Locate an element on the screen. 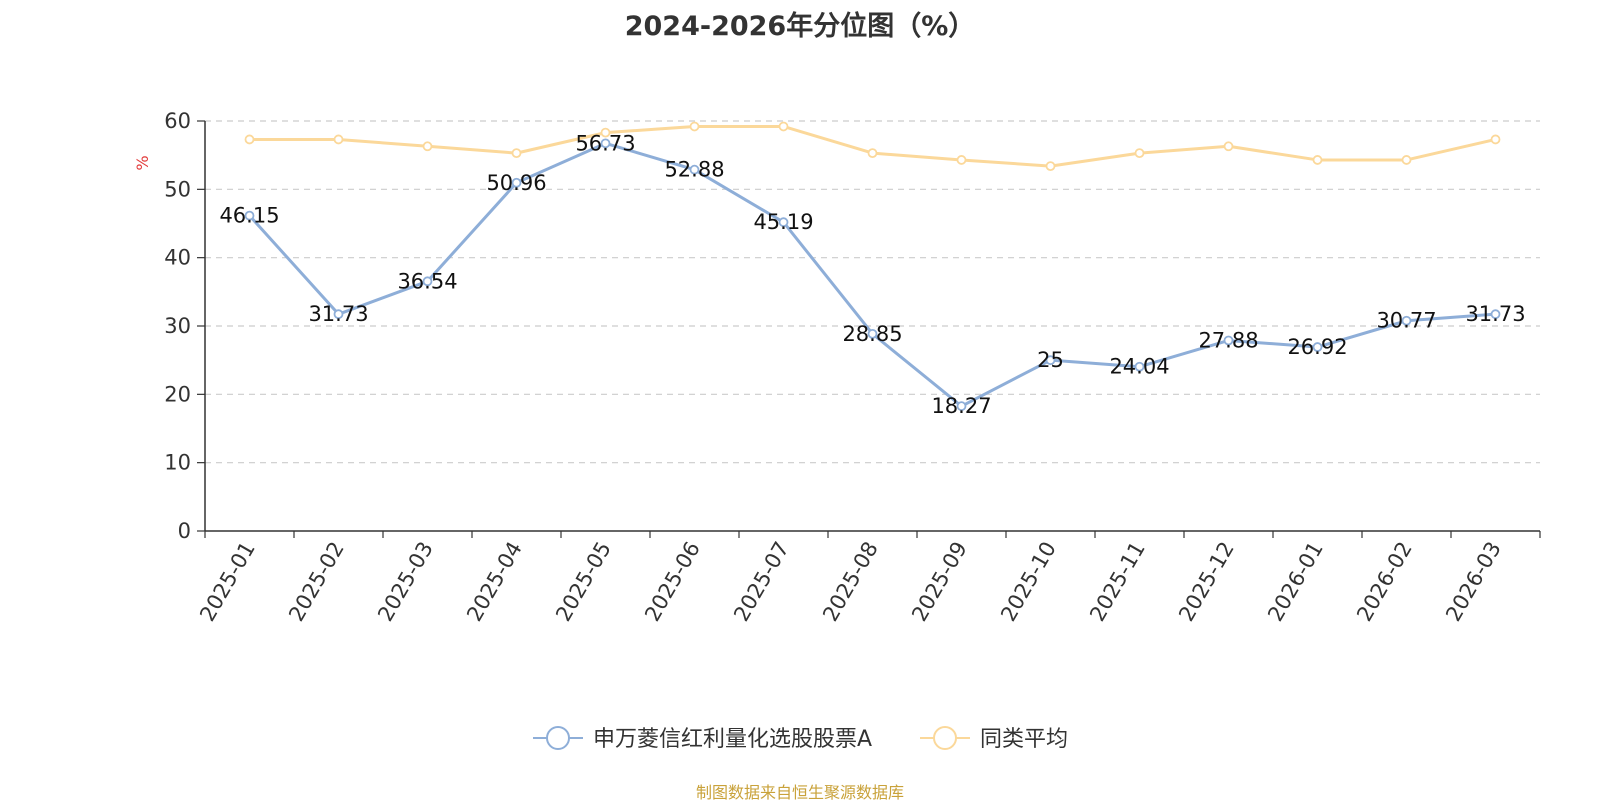 The height and width of the screenshot is (803, 1600). x-tick-label: 2026-01 is located at coordinates (1295, 582).